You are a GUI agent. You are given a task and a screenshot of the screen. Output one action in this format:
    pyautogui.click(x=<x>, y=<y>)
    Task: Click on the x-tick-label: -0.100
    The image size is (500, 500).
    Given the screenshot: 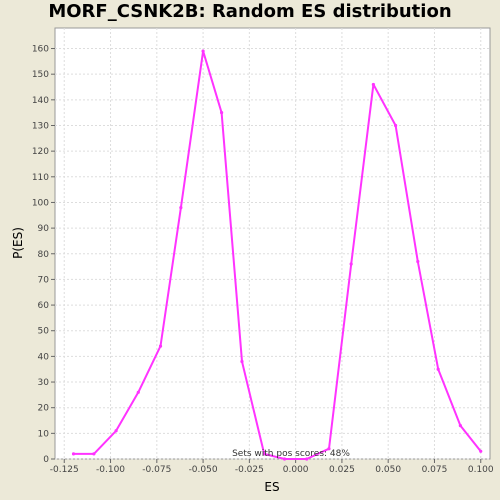 What is the action you would take?
    pyautogui.click(x=110, y=470)
    